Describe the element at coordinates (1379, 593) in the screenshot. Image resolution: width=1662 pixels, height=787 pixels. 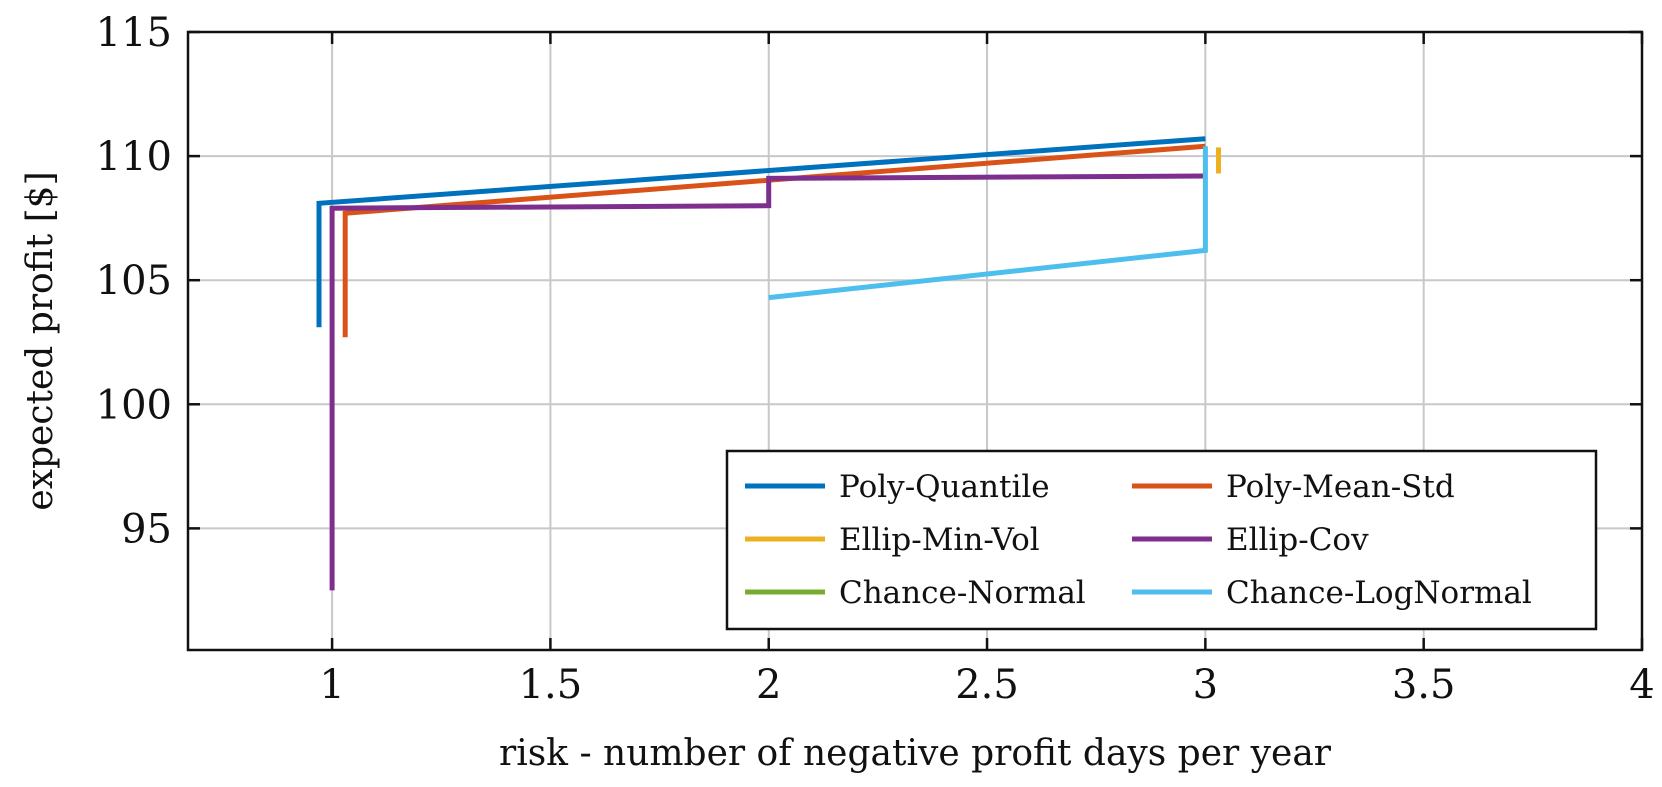
I see `legend-entry-label: Chance-LogNormal` at that location.